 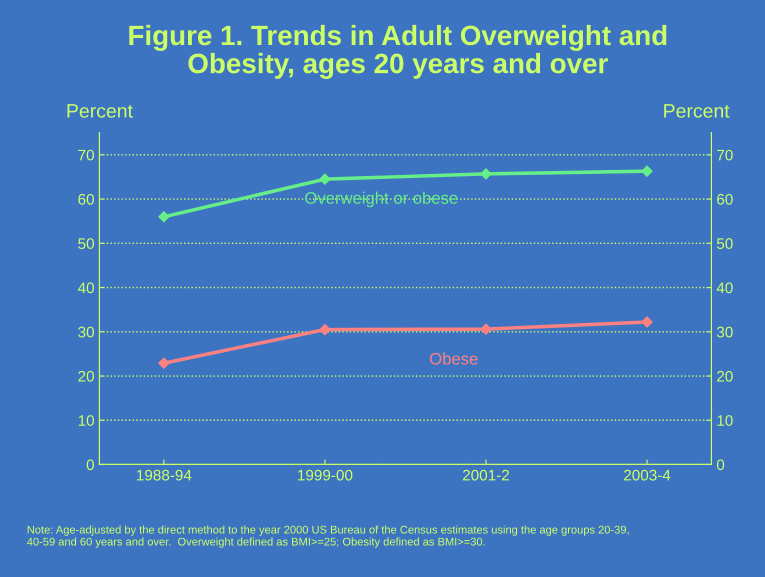 I want to click on y-tick-label: 70, so click(x=86, y=155).